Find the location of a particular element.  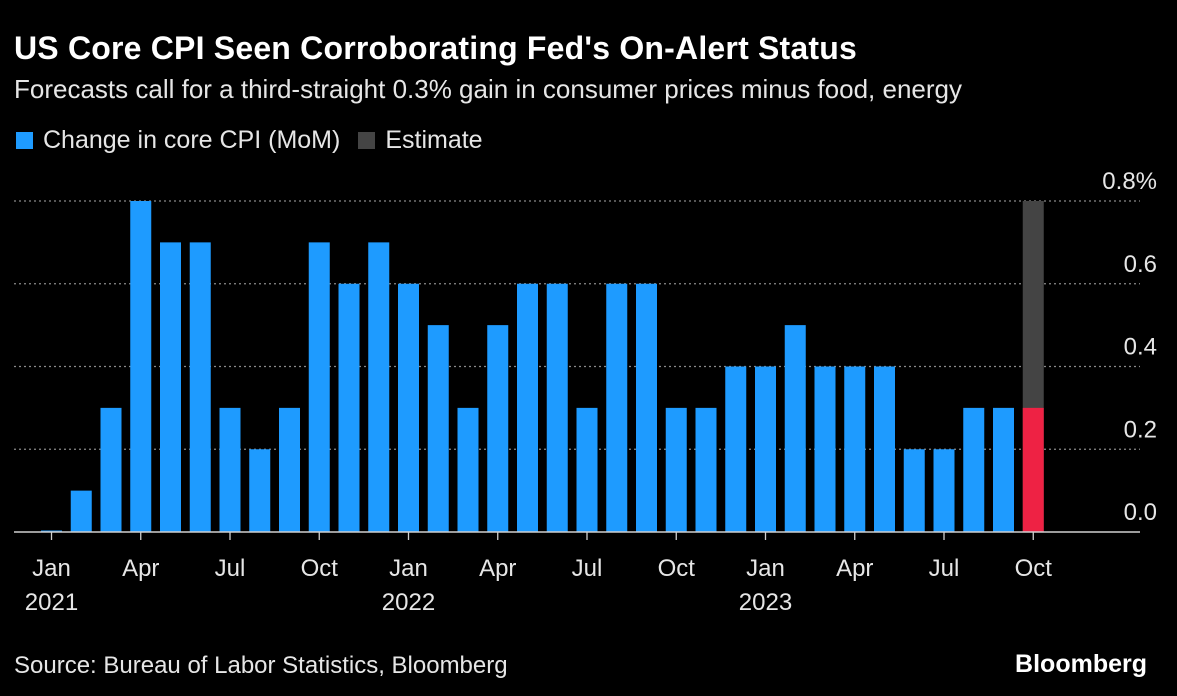

legend-label-estimate: Estimate is located at coordinates (434, 140).